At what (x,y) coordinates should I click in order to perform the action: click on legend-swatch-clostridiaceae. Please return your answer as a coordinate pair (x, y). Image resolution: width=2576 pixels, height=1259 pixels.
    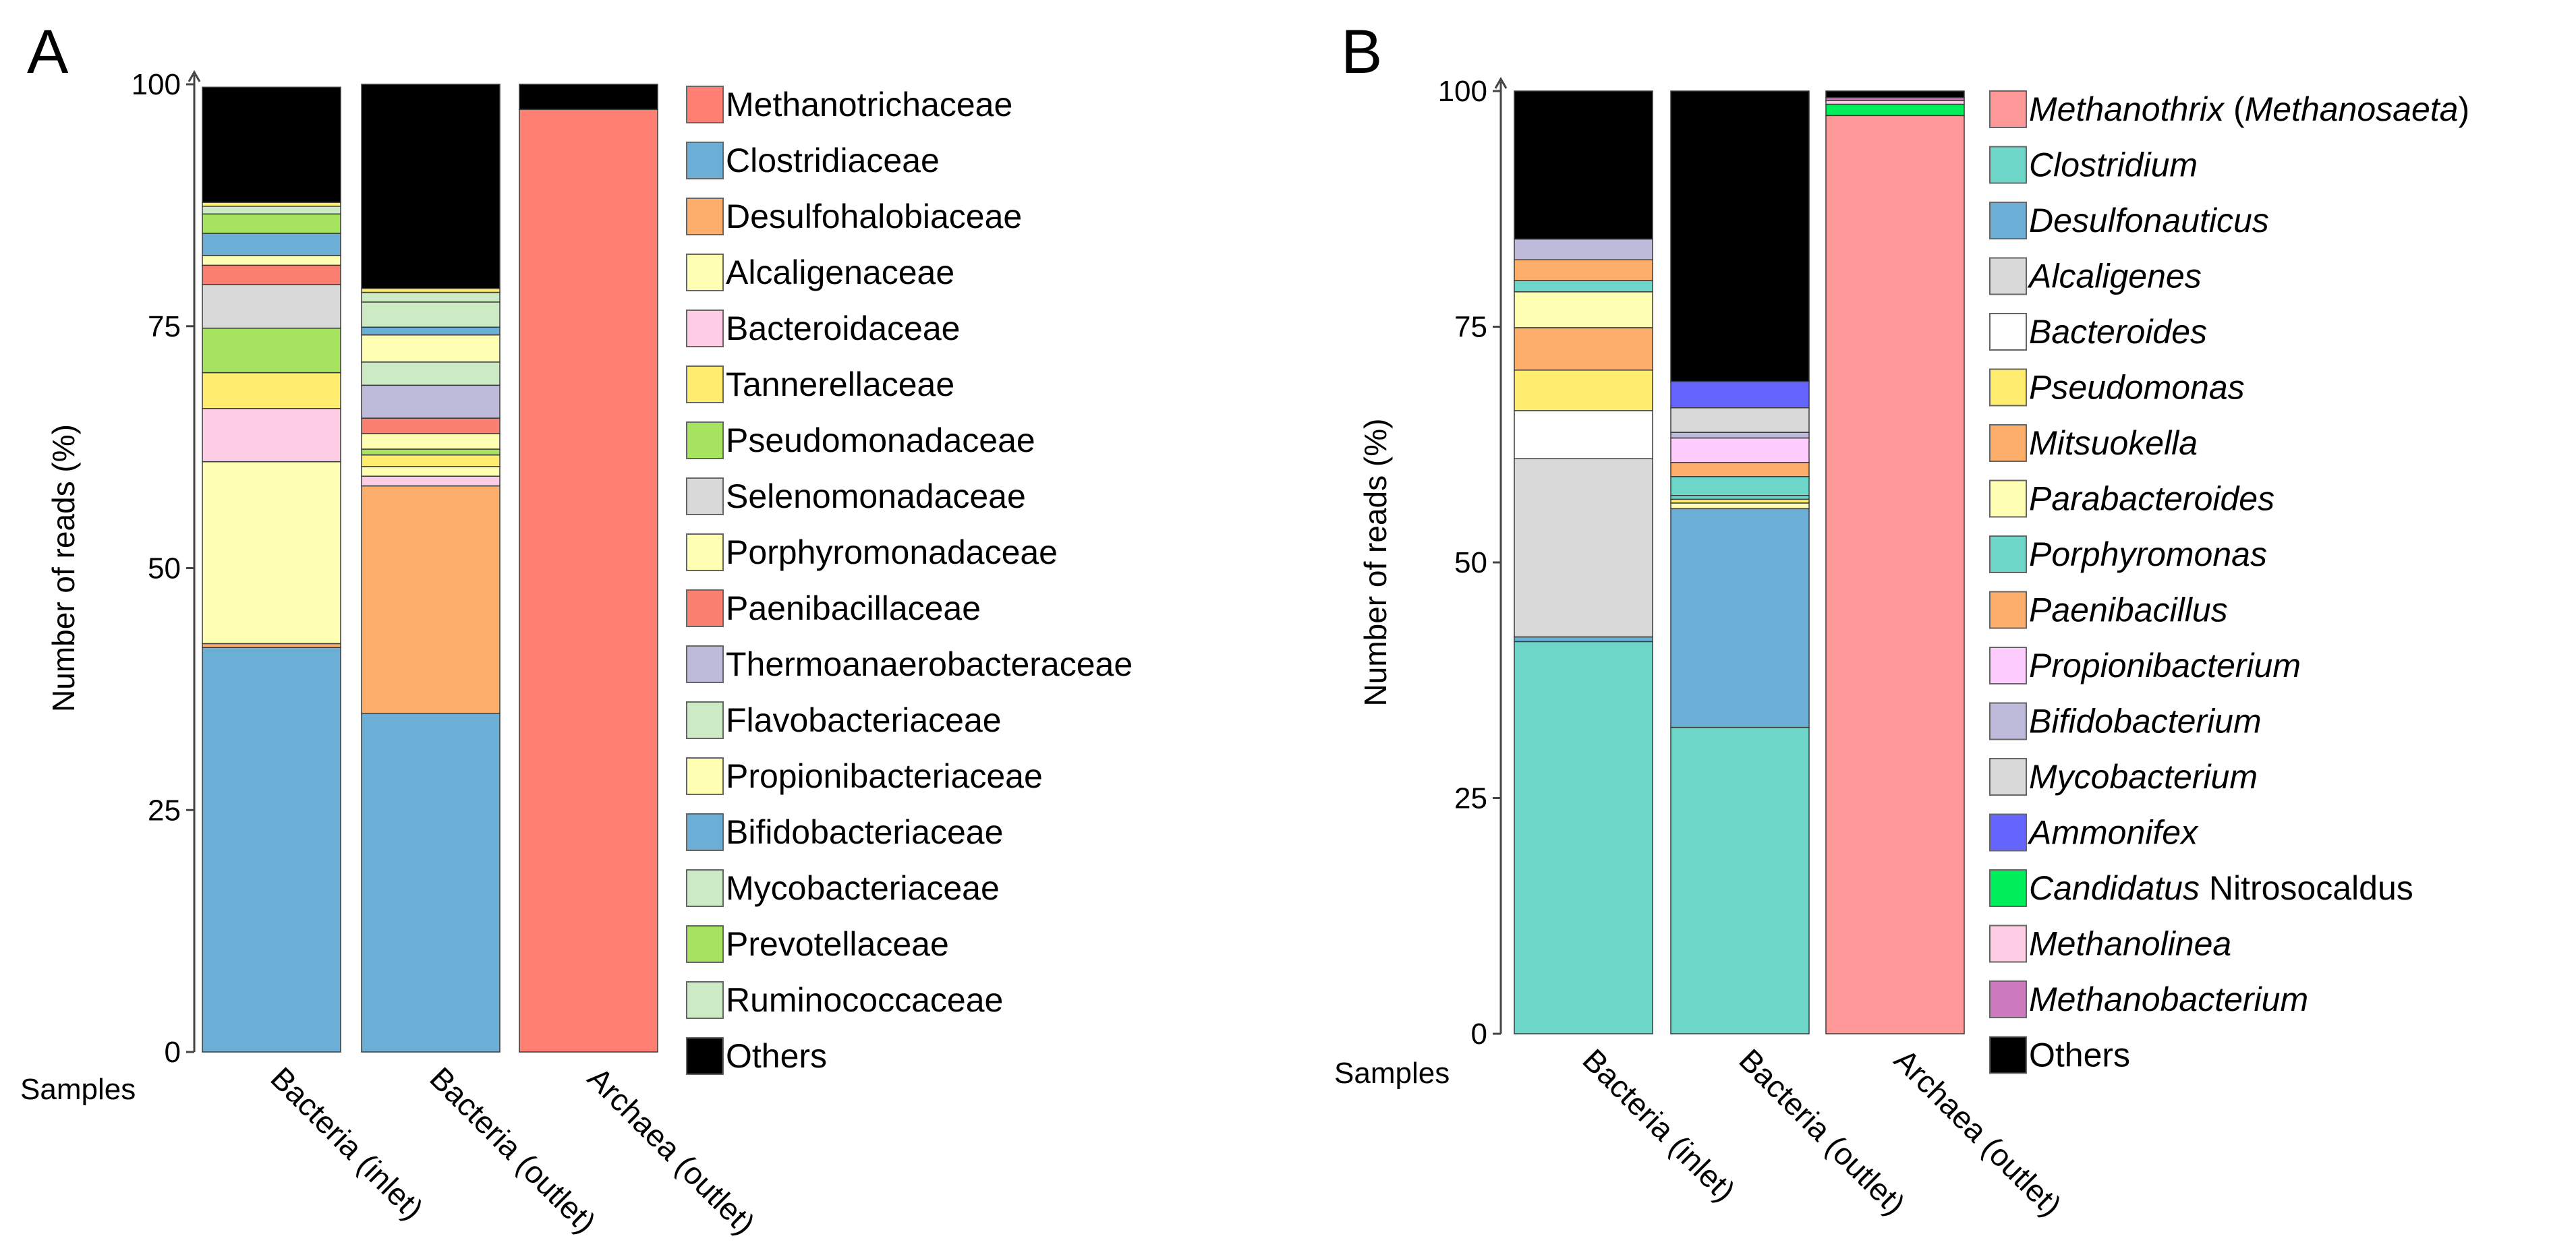
    Looking at the image, I should click on (705, 160).